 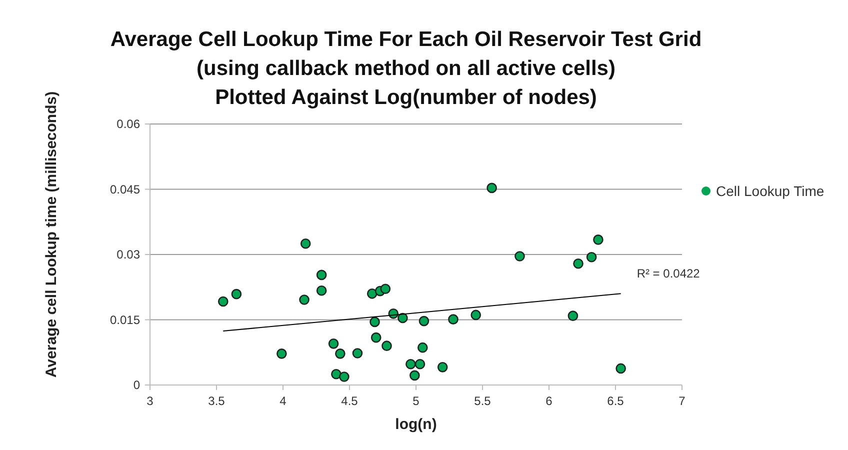 I want to click on annotation: R² = 0.0422, so click(x=668, y=273).